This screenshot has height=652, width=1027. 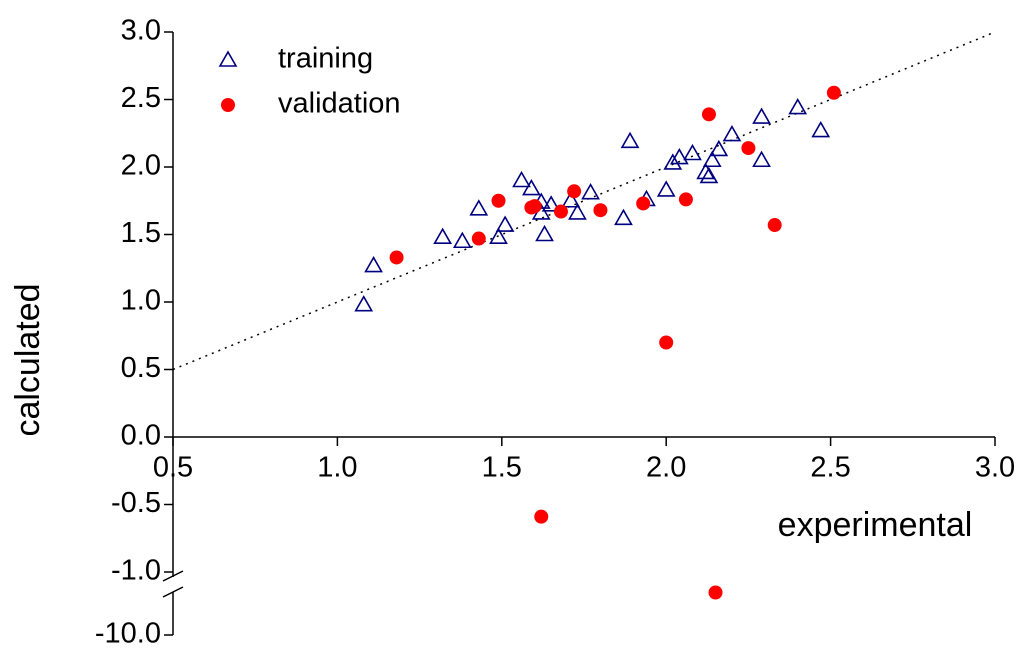 What do you see at coordinates (141, 368) in the screenshot?
I see `y-tick-label: 0.5` at bounding box center [141, 368].